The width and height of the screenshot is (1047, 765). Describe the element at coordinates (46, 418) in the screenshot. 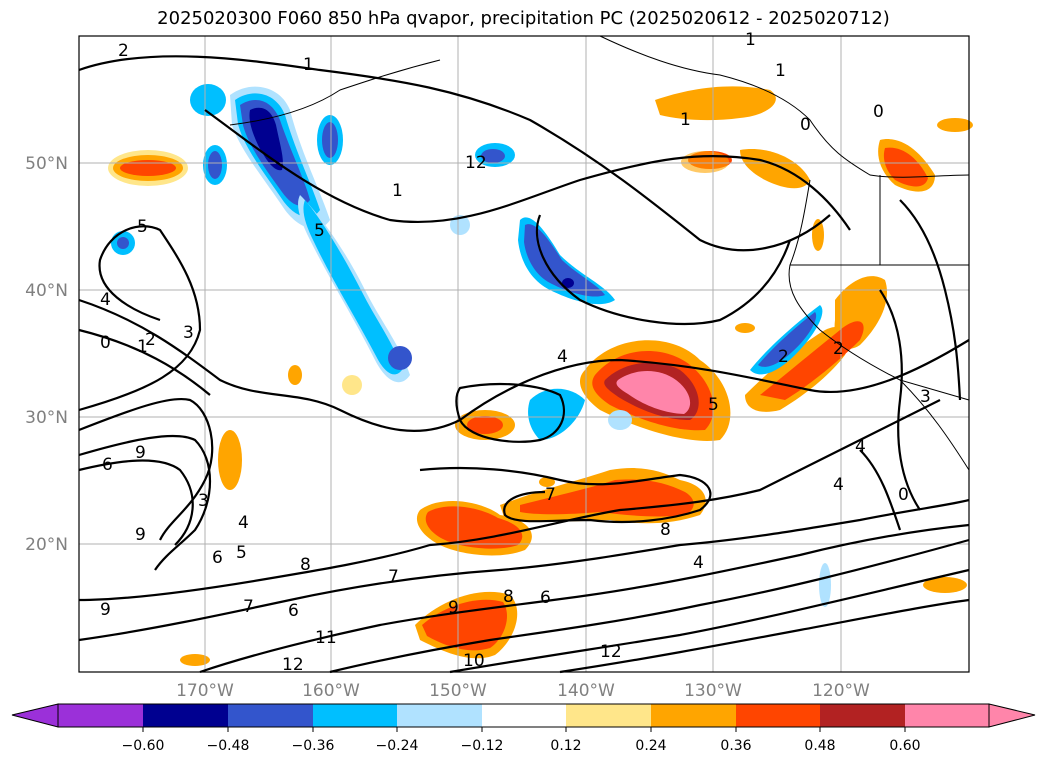

I see `lat-label: 30°N` at that location.